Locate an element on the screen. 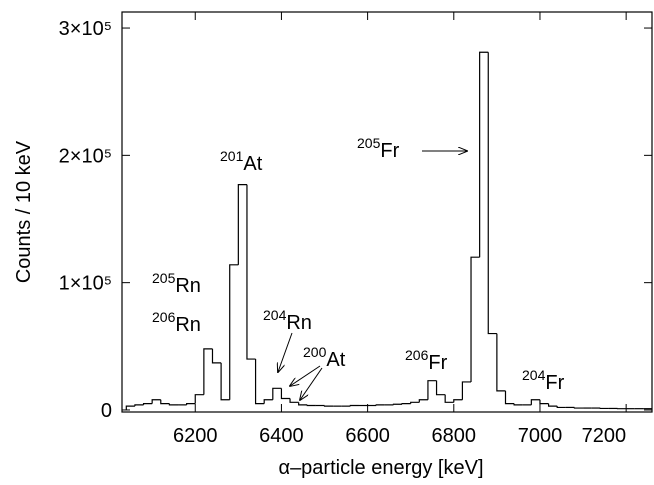  x-tick-label: 7000 is located at coordinates (540, 436).